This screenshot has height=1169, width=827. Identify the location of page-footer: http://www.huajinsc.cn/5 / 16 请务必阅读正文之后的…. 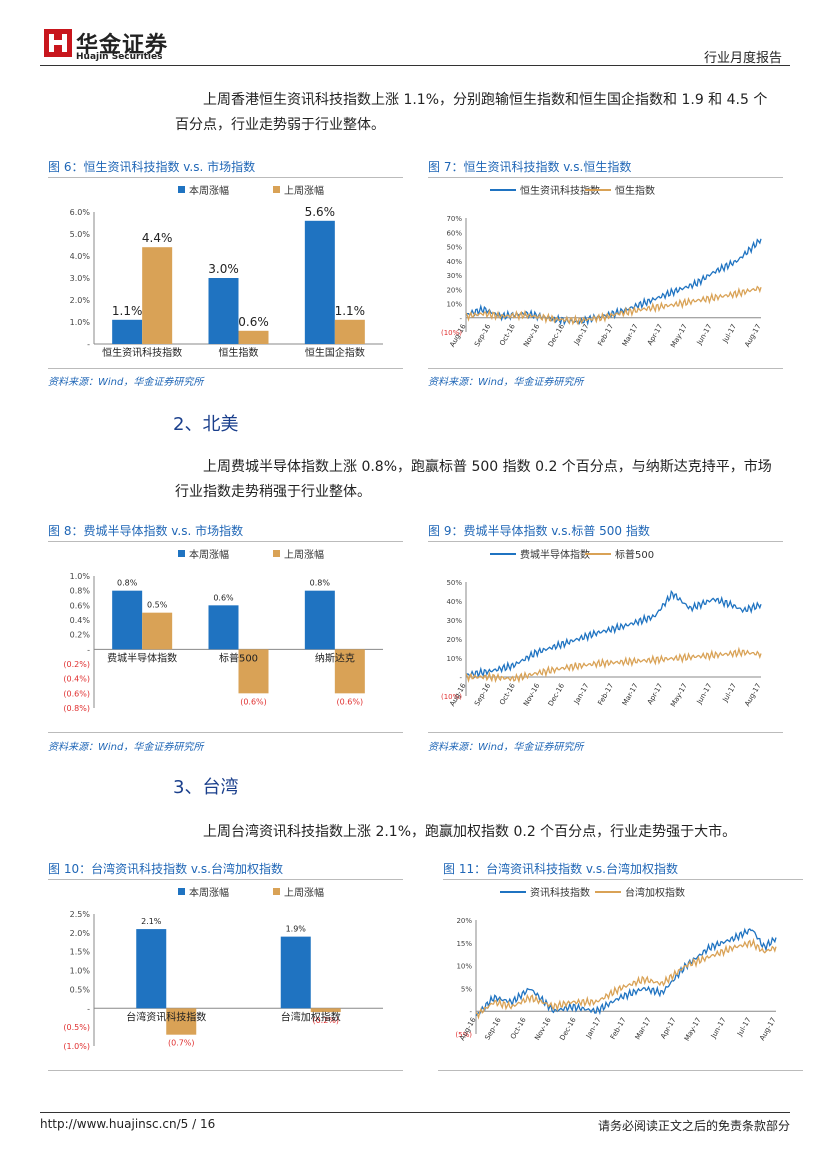
(415, 1122).